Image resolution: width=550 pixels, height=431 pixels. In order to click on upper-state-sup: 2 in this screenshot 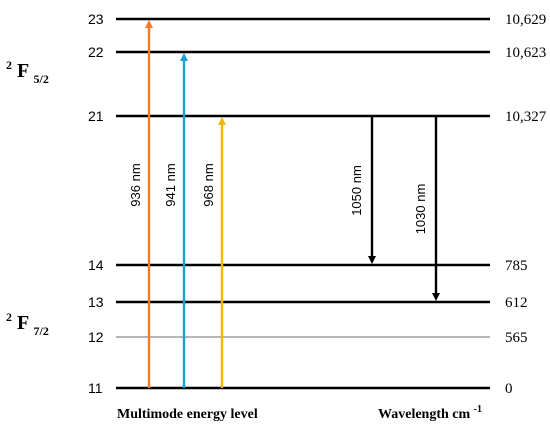, I will do `click(9, 65)`.